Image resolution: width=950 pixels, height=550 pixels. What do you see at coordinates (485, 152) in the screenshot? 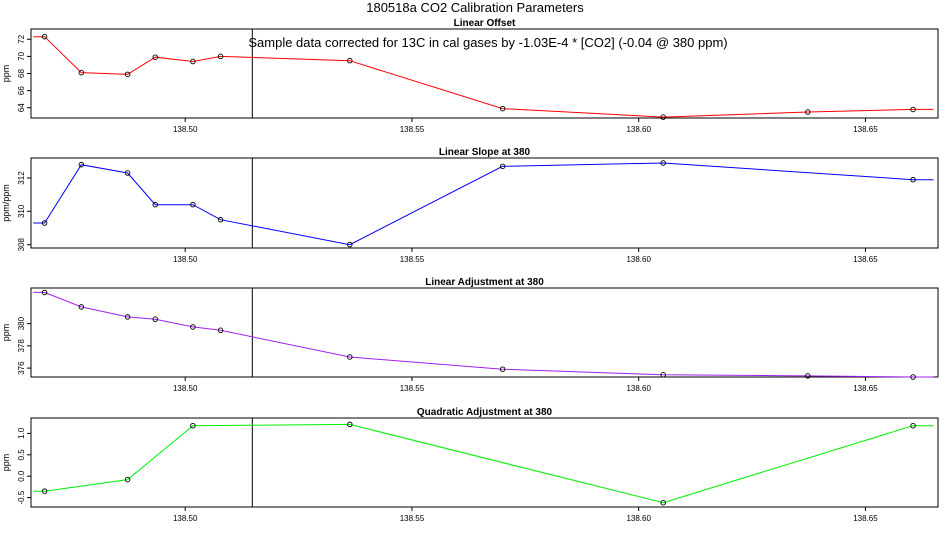
I see `panel-title: Linear Slope at 380` at bounding box center [485, 152].